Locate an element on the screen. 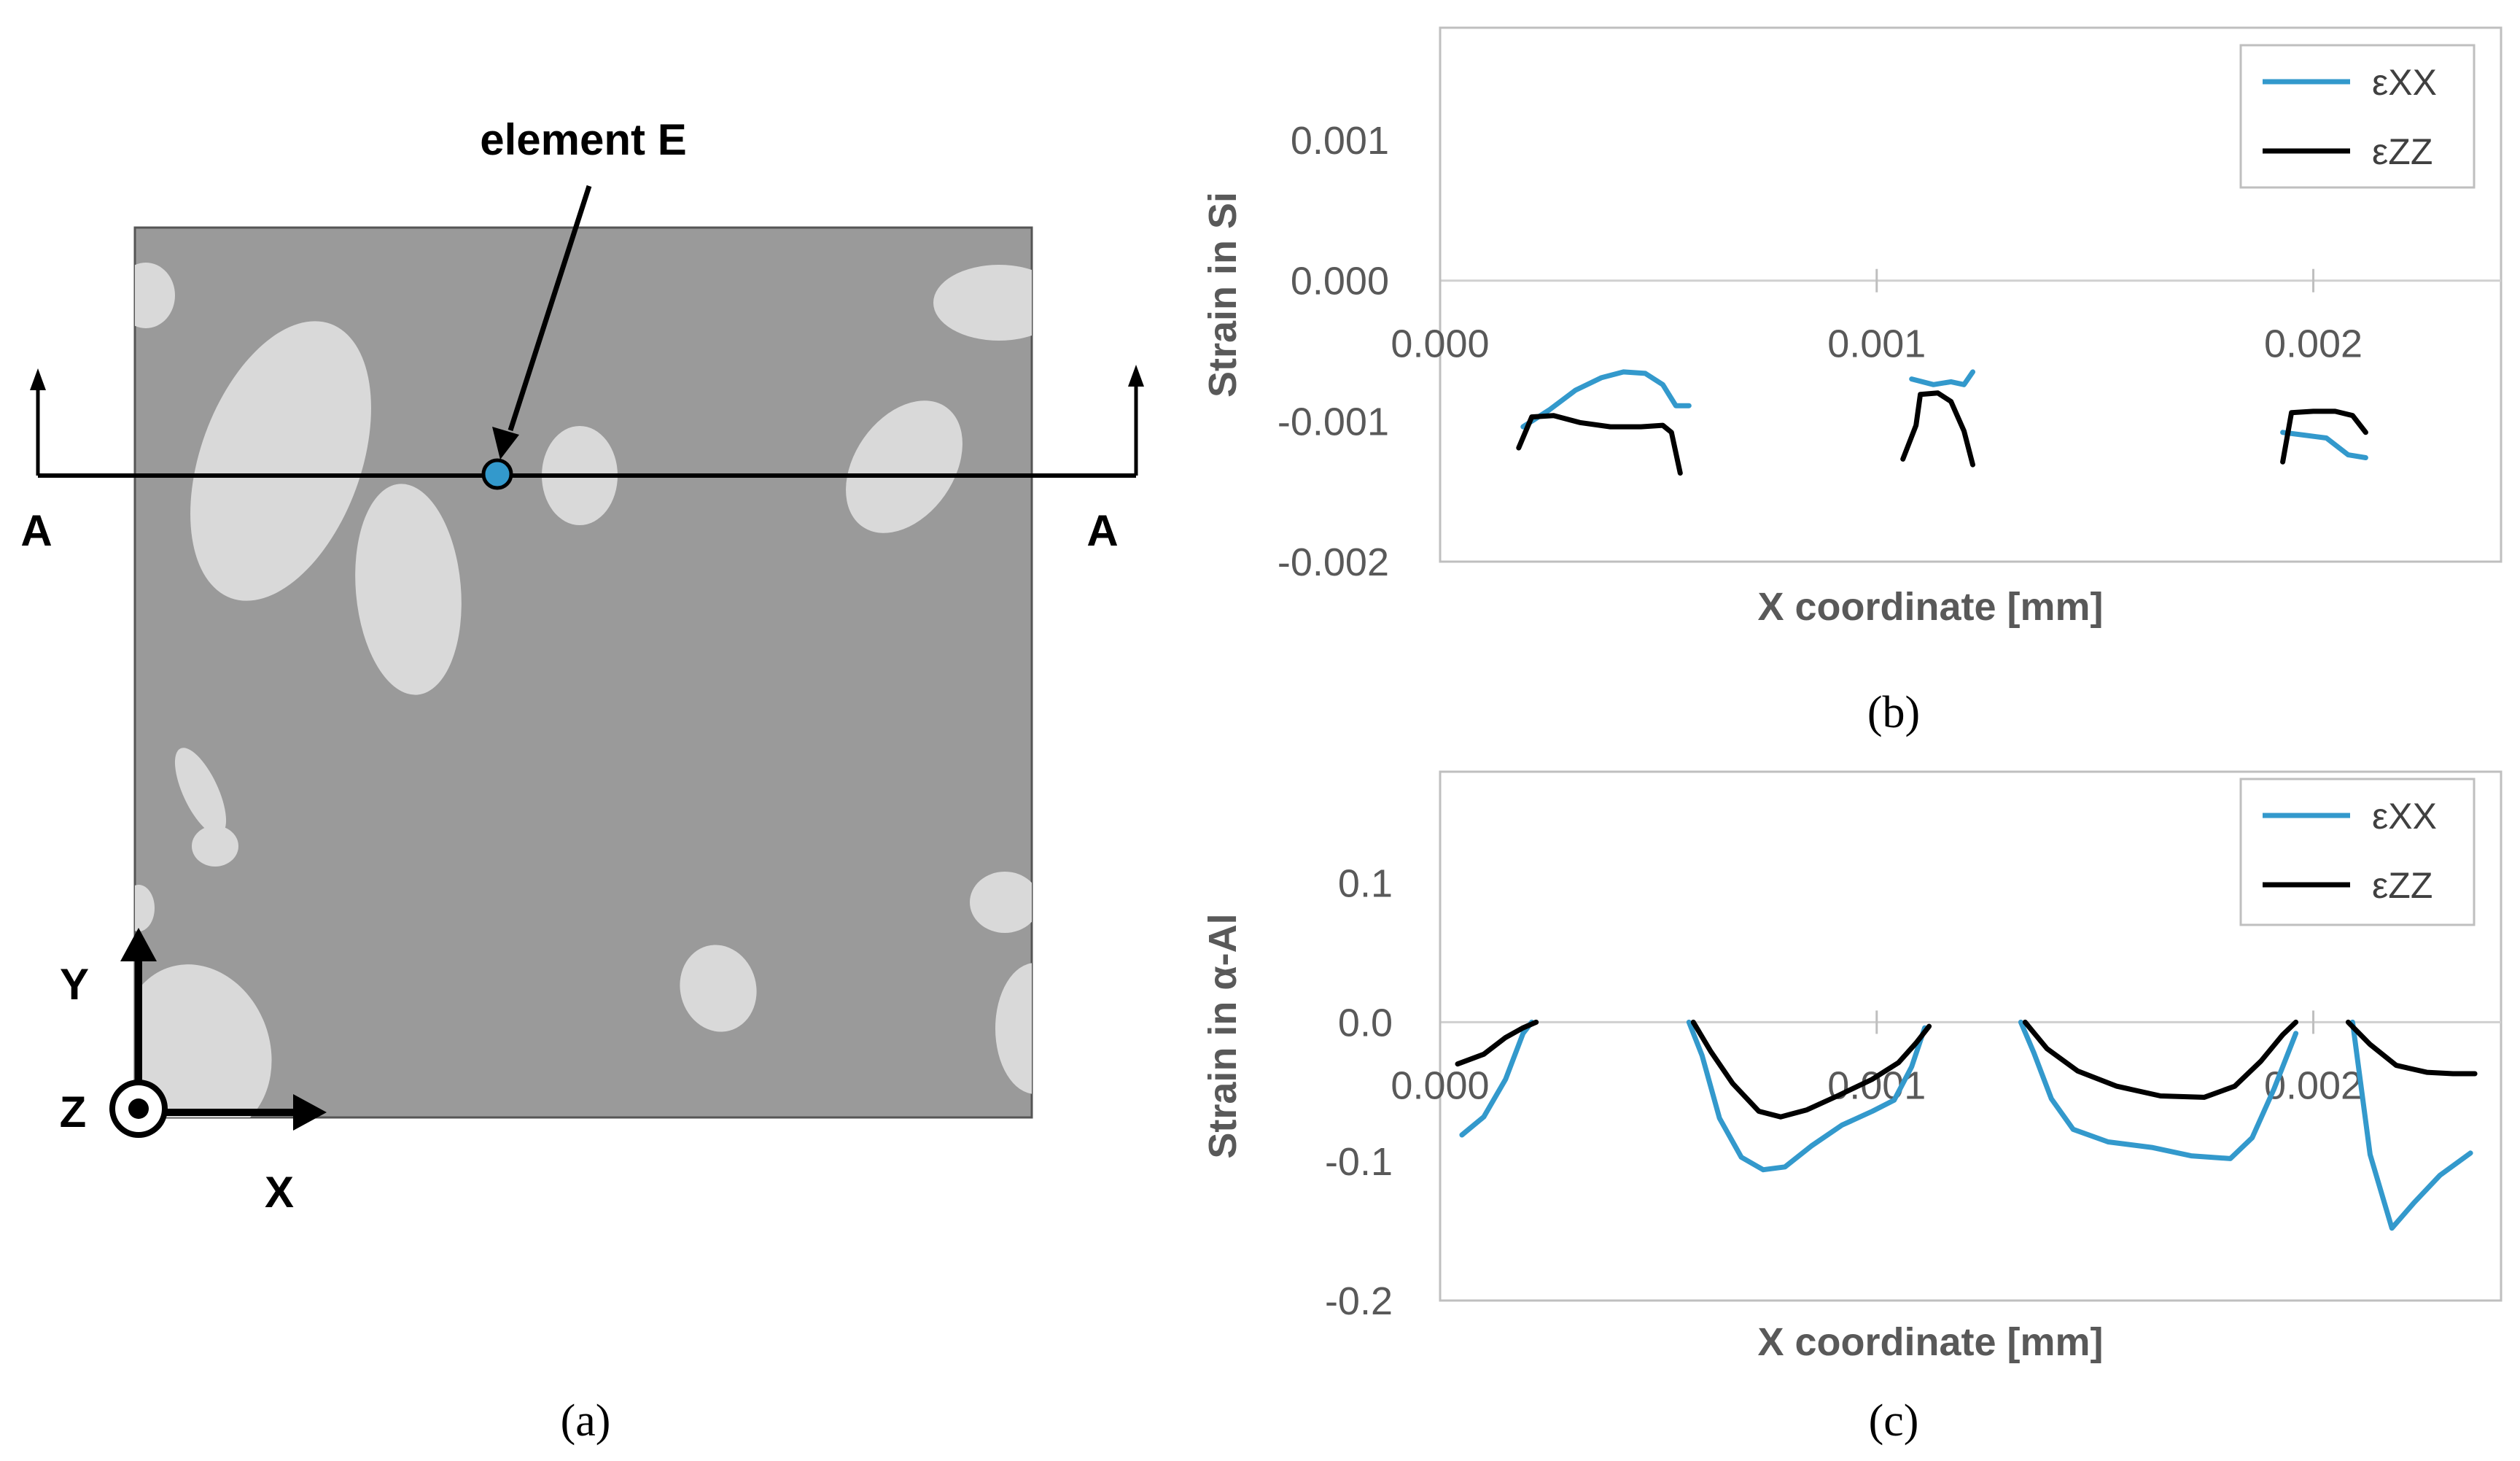  element-e-label: element E is located at coordinates (583, 139).